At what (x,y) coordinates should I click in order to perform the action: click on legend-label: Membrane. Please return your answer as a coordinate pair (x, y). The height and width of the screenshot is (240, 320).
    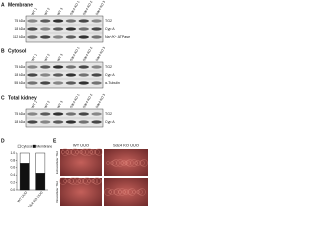
    Looking at the image, I should click on (44, 146).